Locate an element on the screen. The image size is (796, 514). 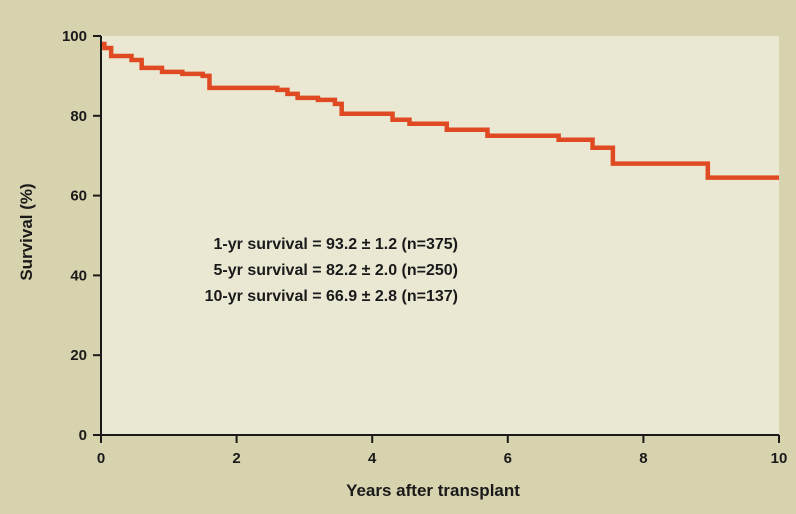
x-axis-title: Years after transplant is located at coordinates (433, 490).